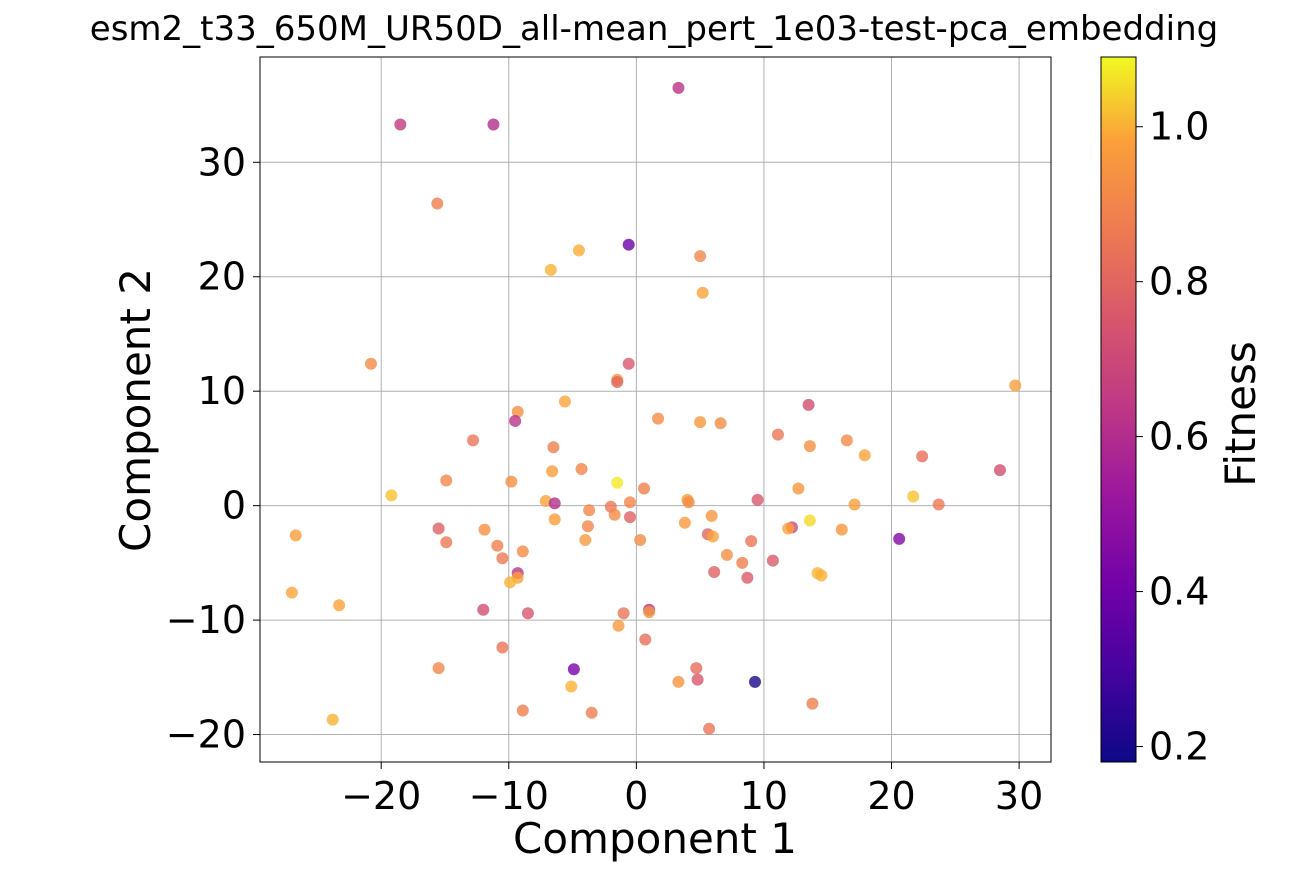 This screenshot has width=1309, height=872. Describe the element at coordinates (891, 796) in the screenshot. I see `x-tick-label: 20` at that location.